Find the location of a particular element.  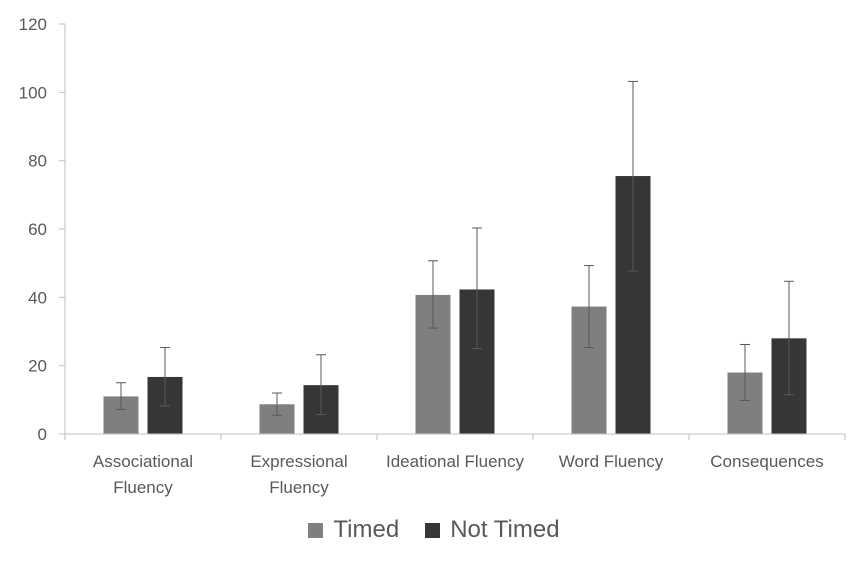

x-category-label-line: Ideational Fluency is located at coordinates (455, 461).